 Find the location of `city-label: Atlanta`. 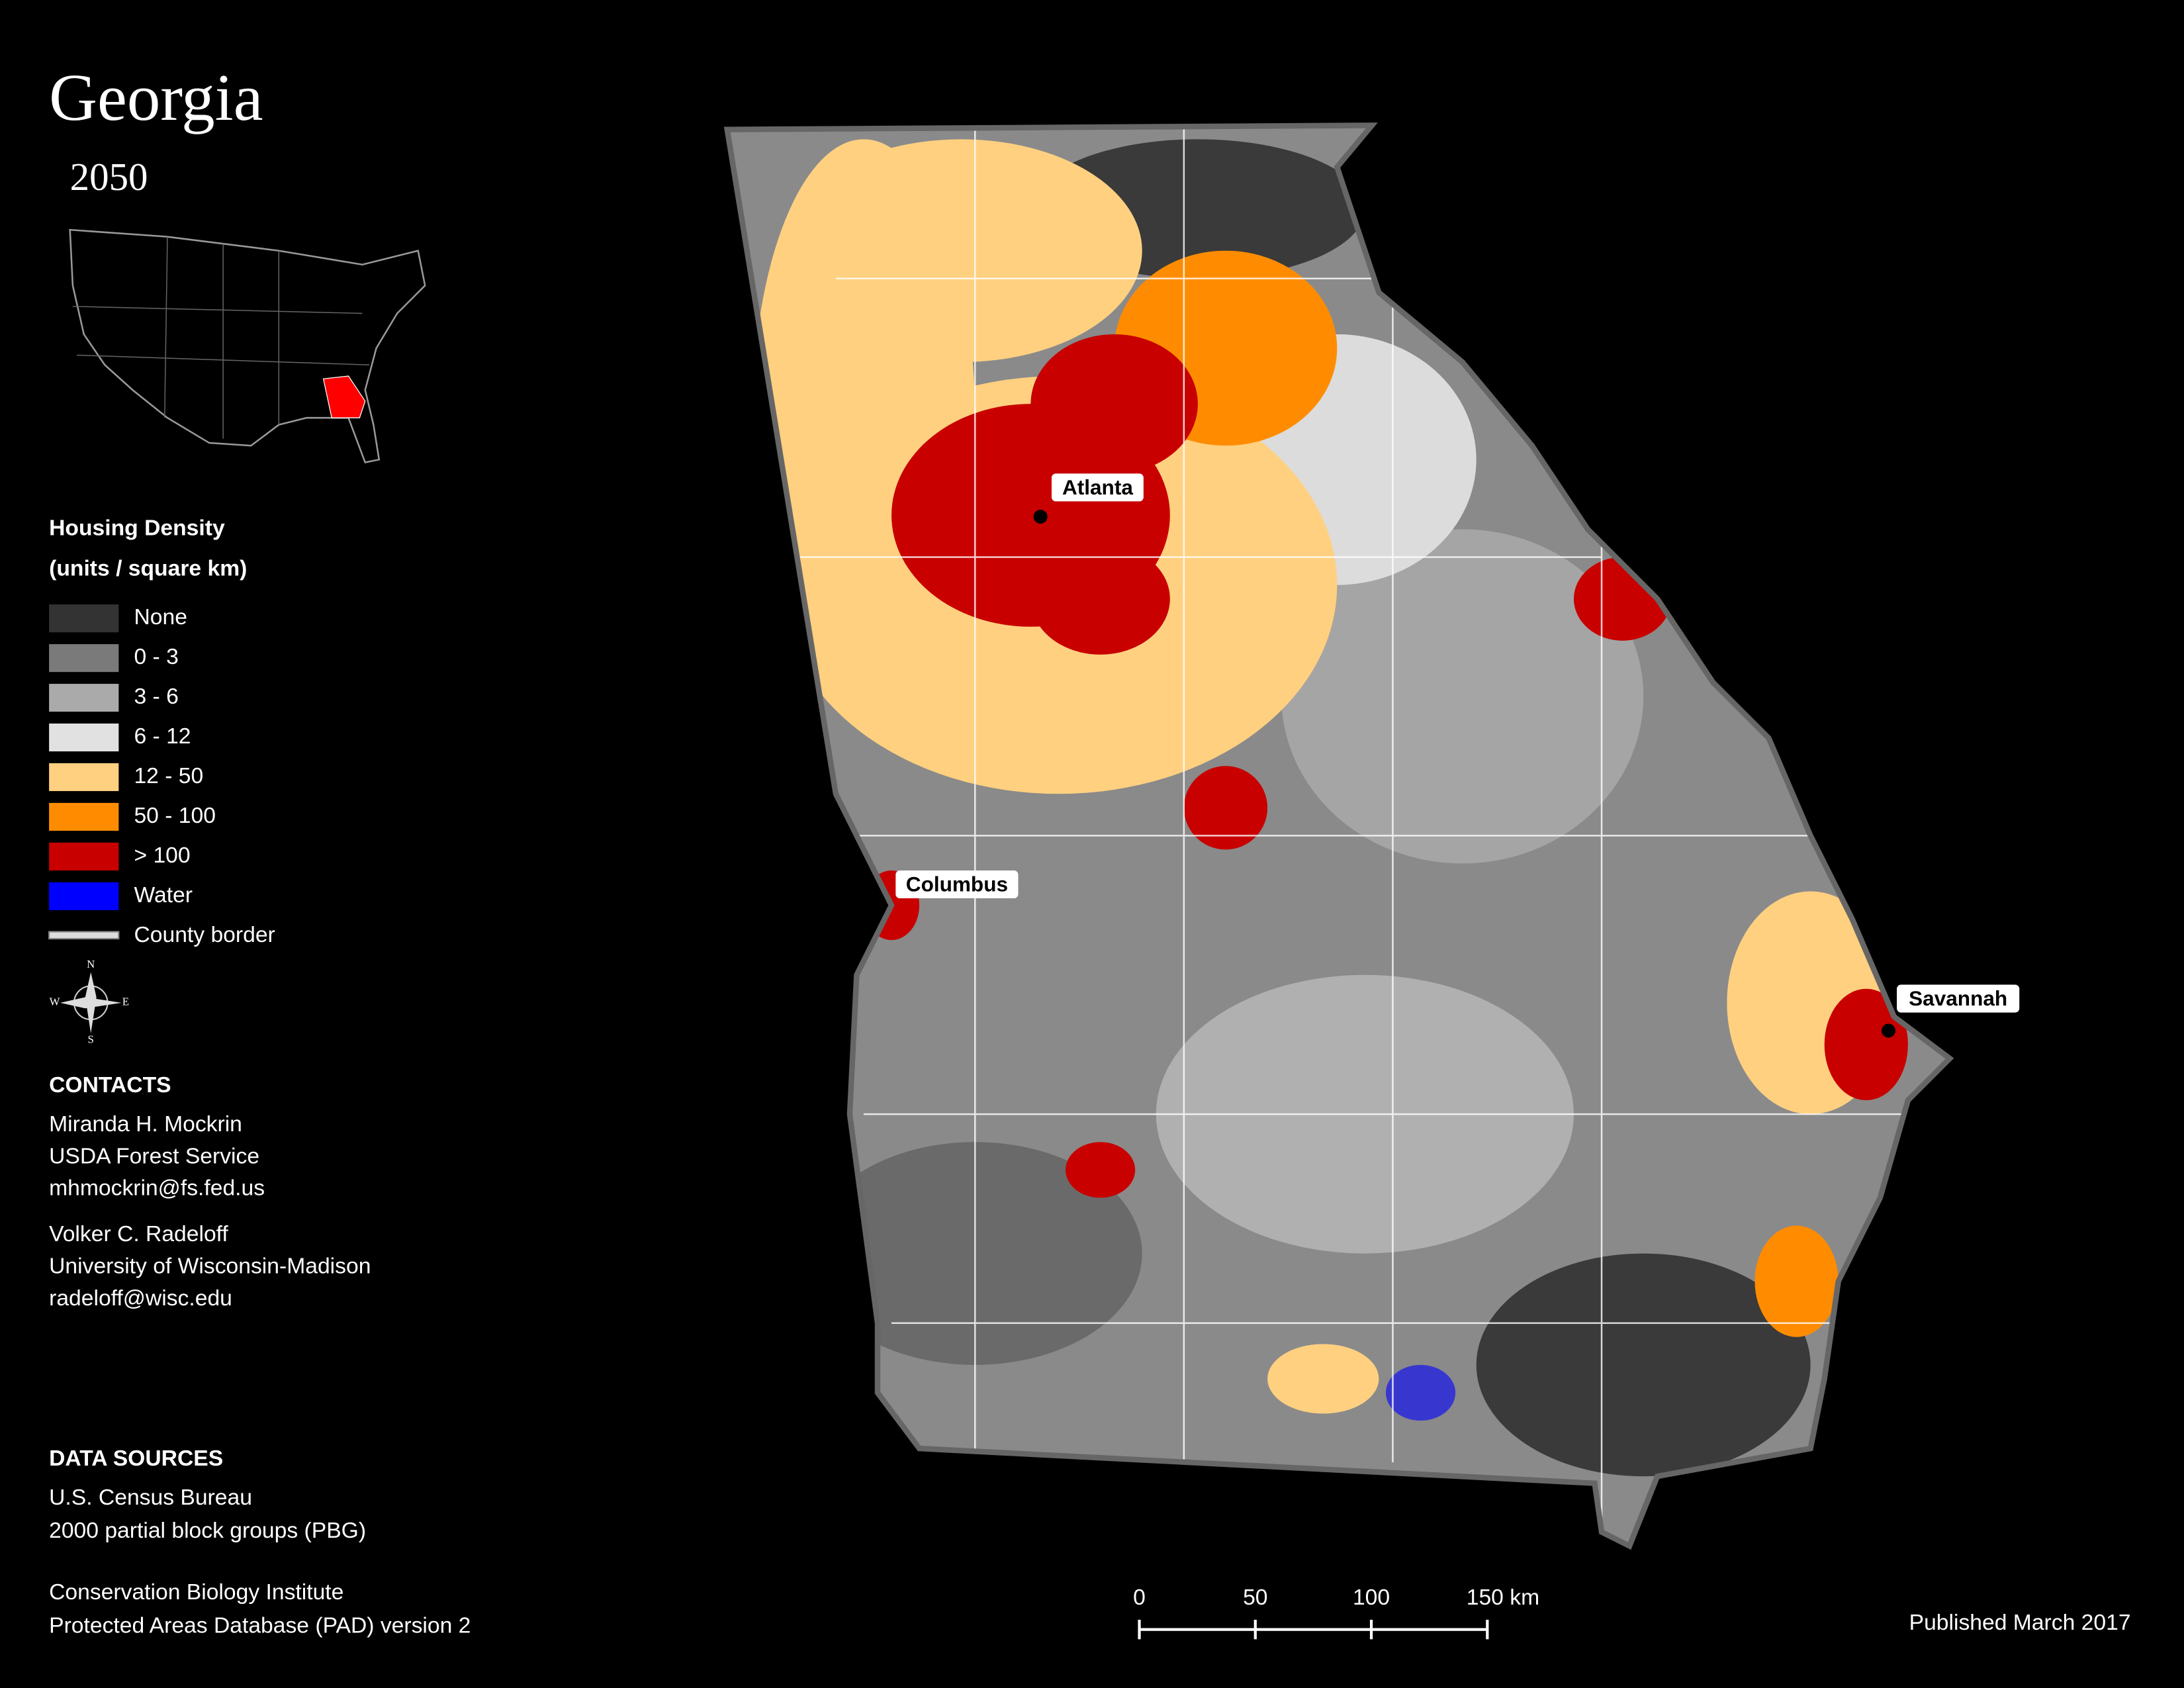

city-label: Atlanta is located at coordinates (1097, 487).